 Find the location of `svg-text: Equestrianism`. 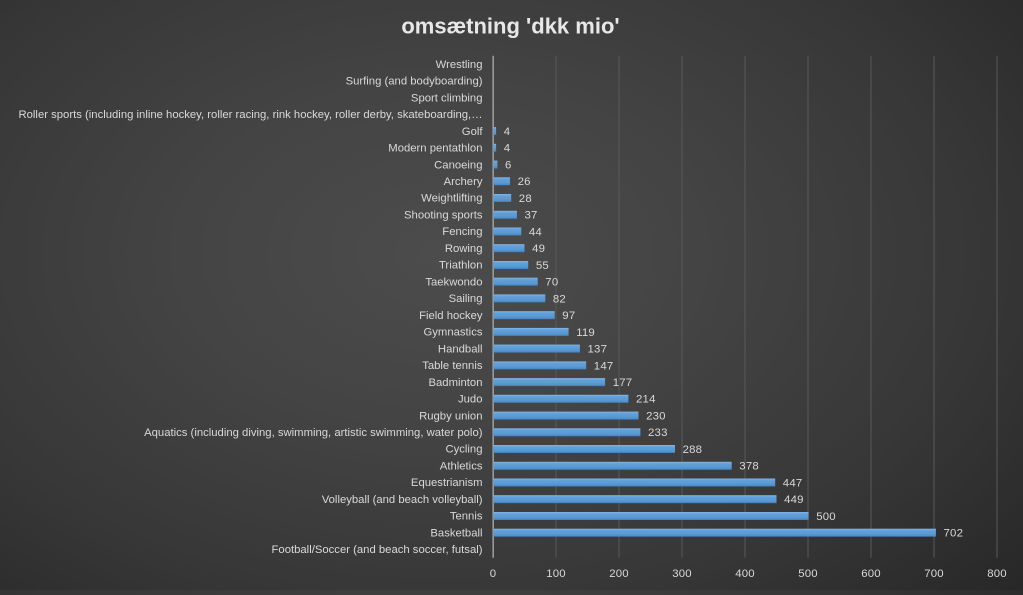

svg-text: Equestrianism is located at coordinates (447, 483).